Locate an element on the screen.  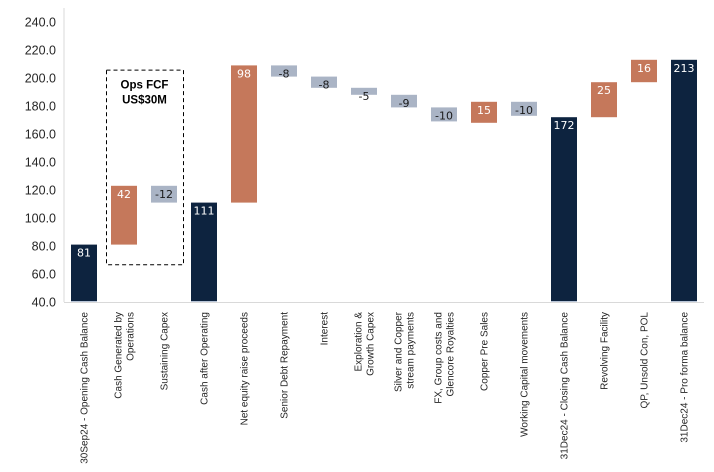
x-tick-label-line: Cash Generated by is located at coordinates (119, 355).